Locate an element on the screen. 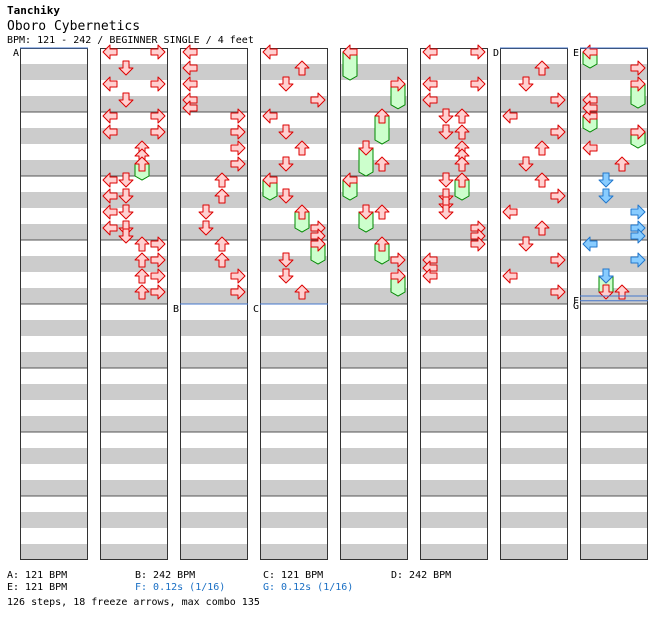 The image size is (672, 632). marker-label: E is located at coordinates (576, 53).